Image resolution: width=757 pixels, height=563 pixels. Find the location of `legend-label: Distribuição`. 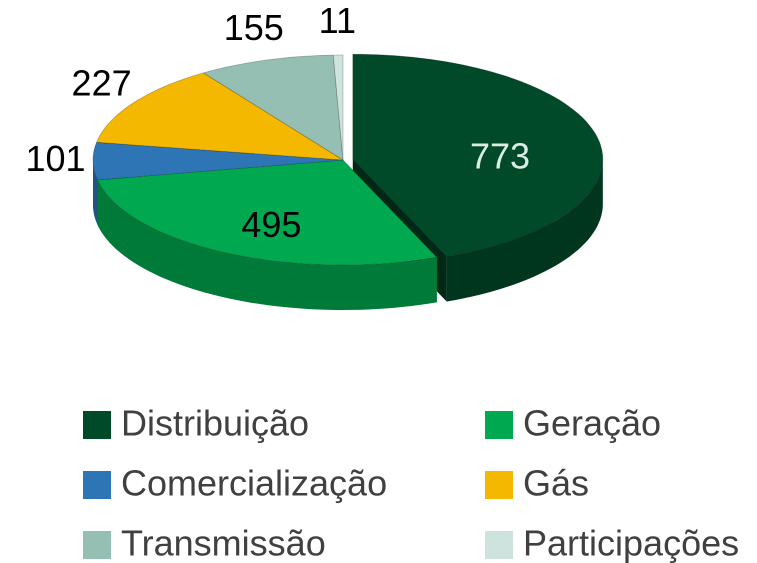

legend-label: Distribuição is located at coordinates (215, 423).